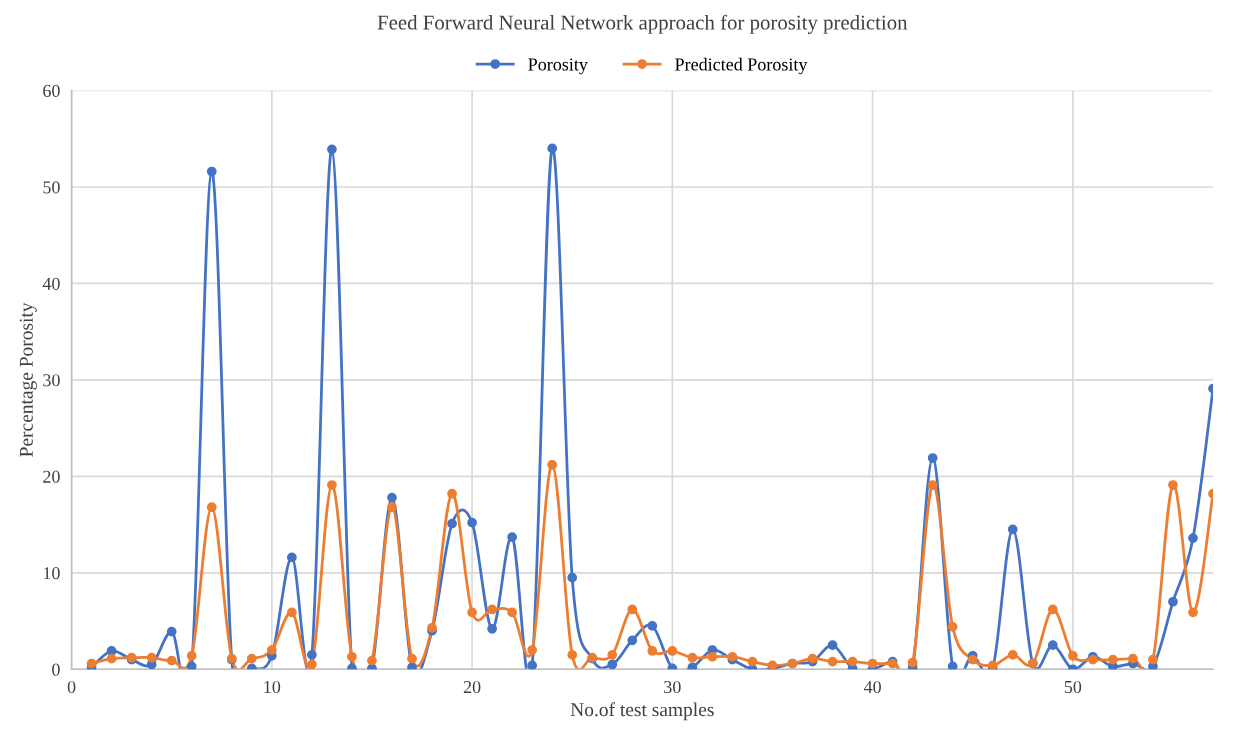 This screenshot has width=1234, height=742. Describe the element at coordinates (51, 476) in the screenshot. I see `y-tick-label: 20` at that location.